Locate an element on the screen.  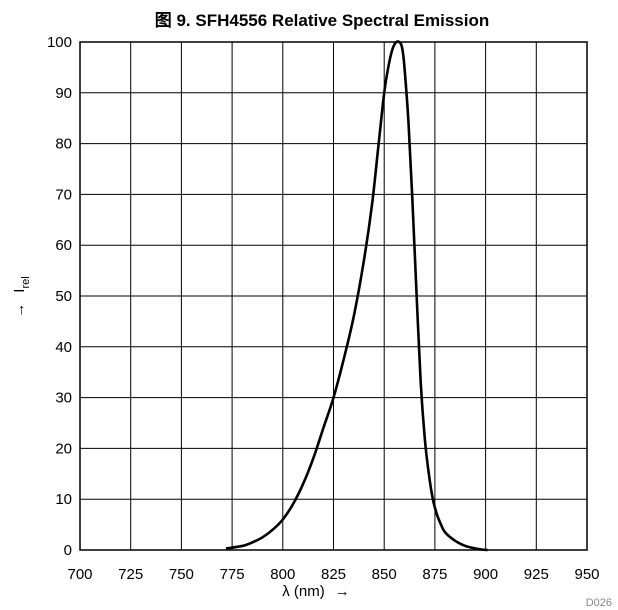
x-axis-label: λ (nm) → is located at coordinates (316, 591).